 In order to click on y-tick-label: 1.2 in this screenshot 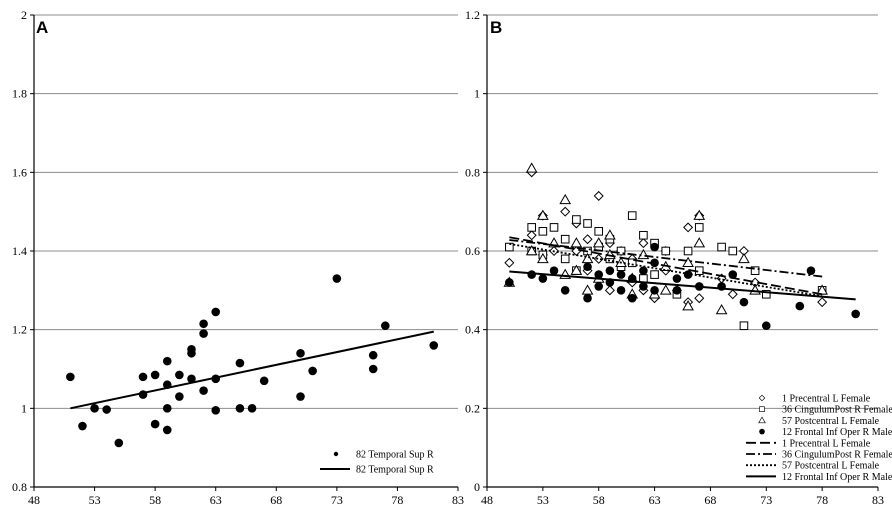, I will do `click(472, 15)`.